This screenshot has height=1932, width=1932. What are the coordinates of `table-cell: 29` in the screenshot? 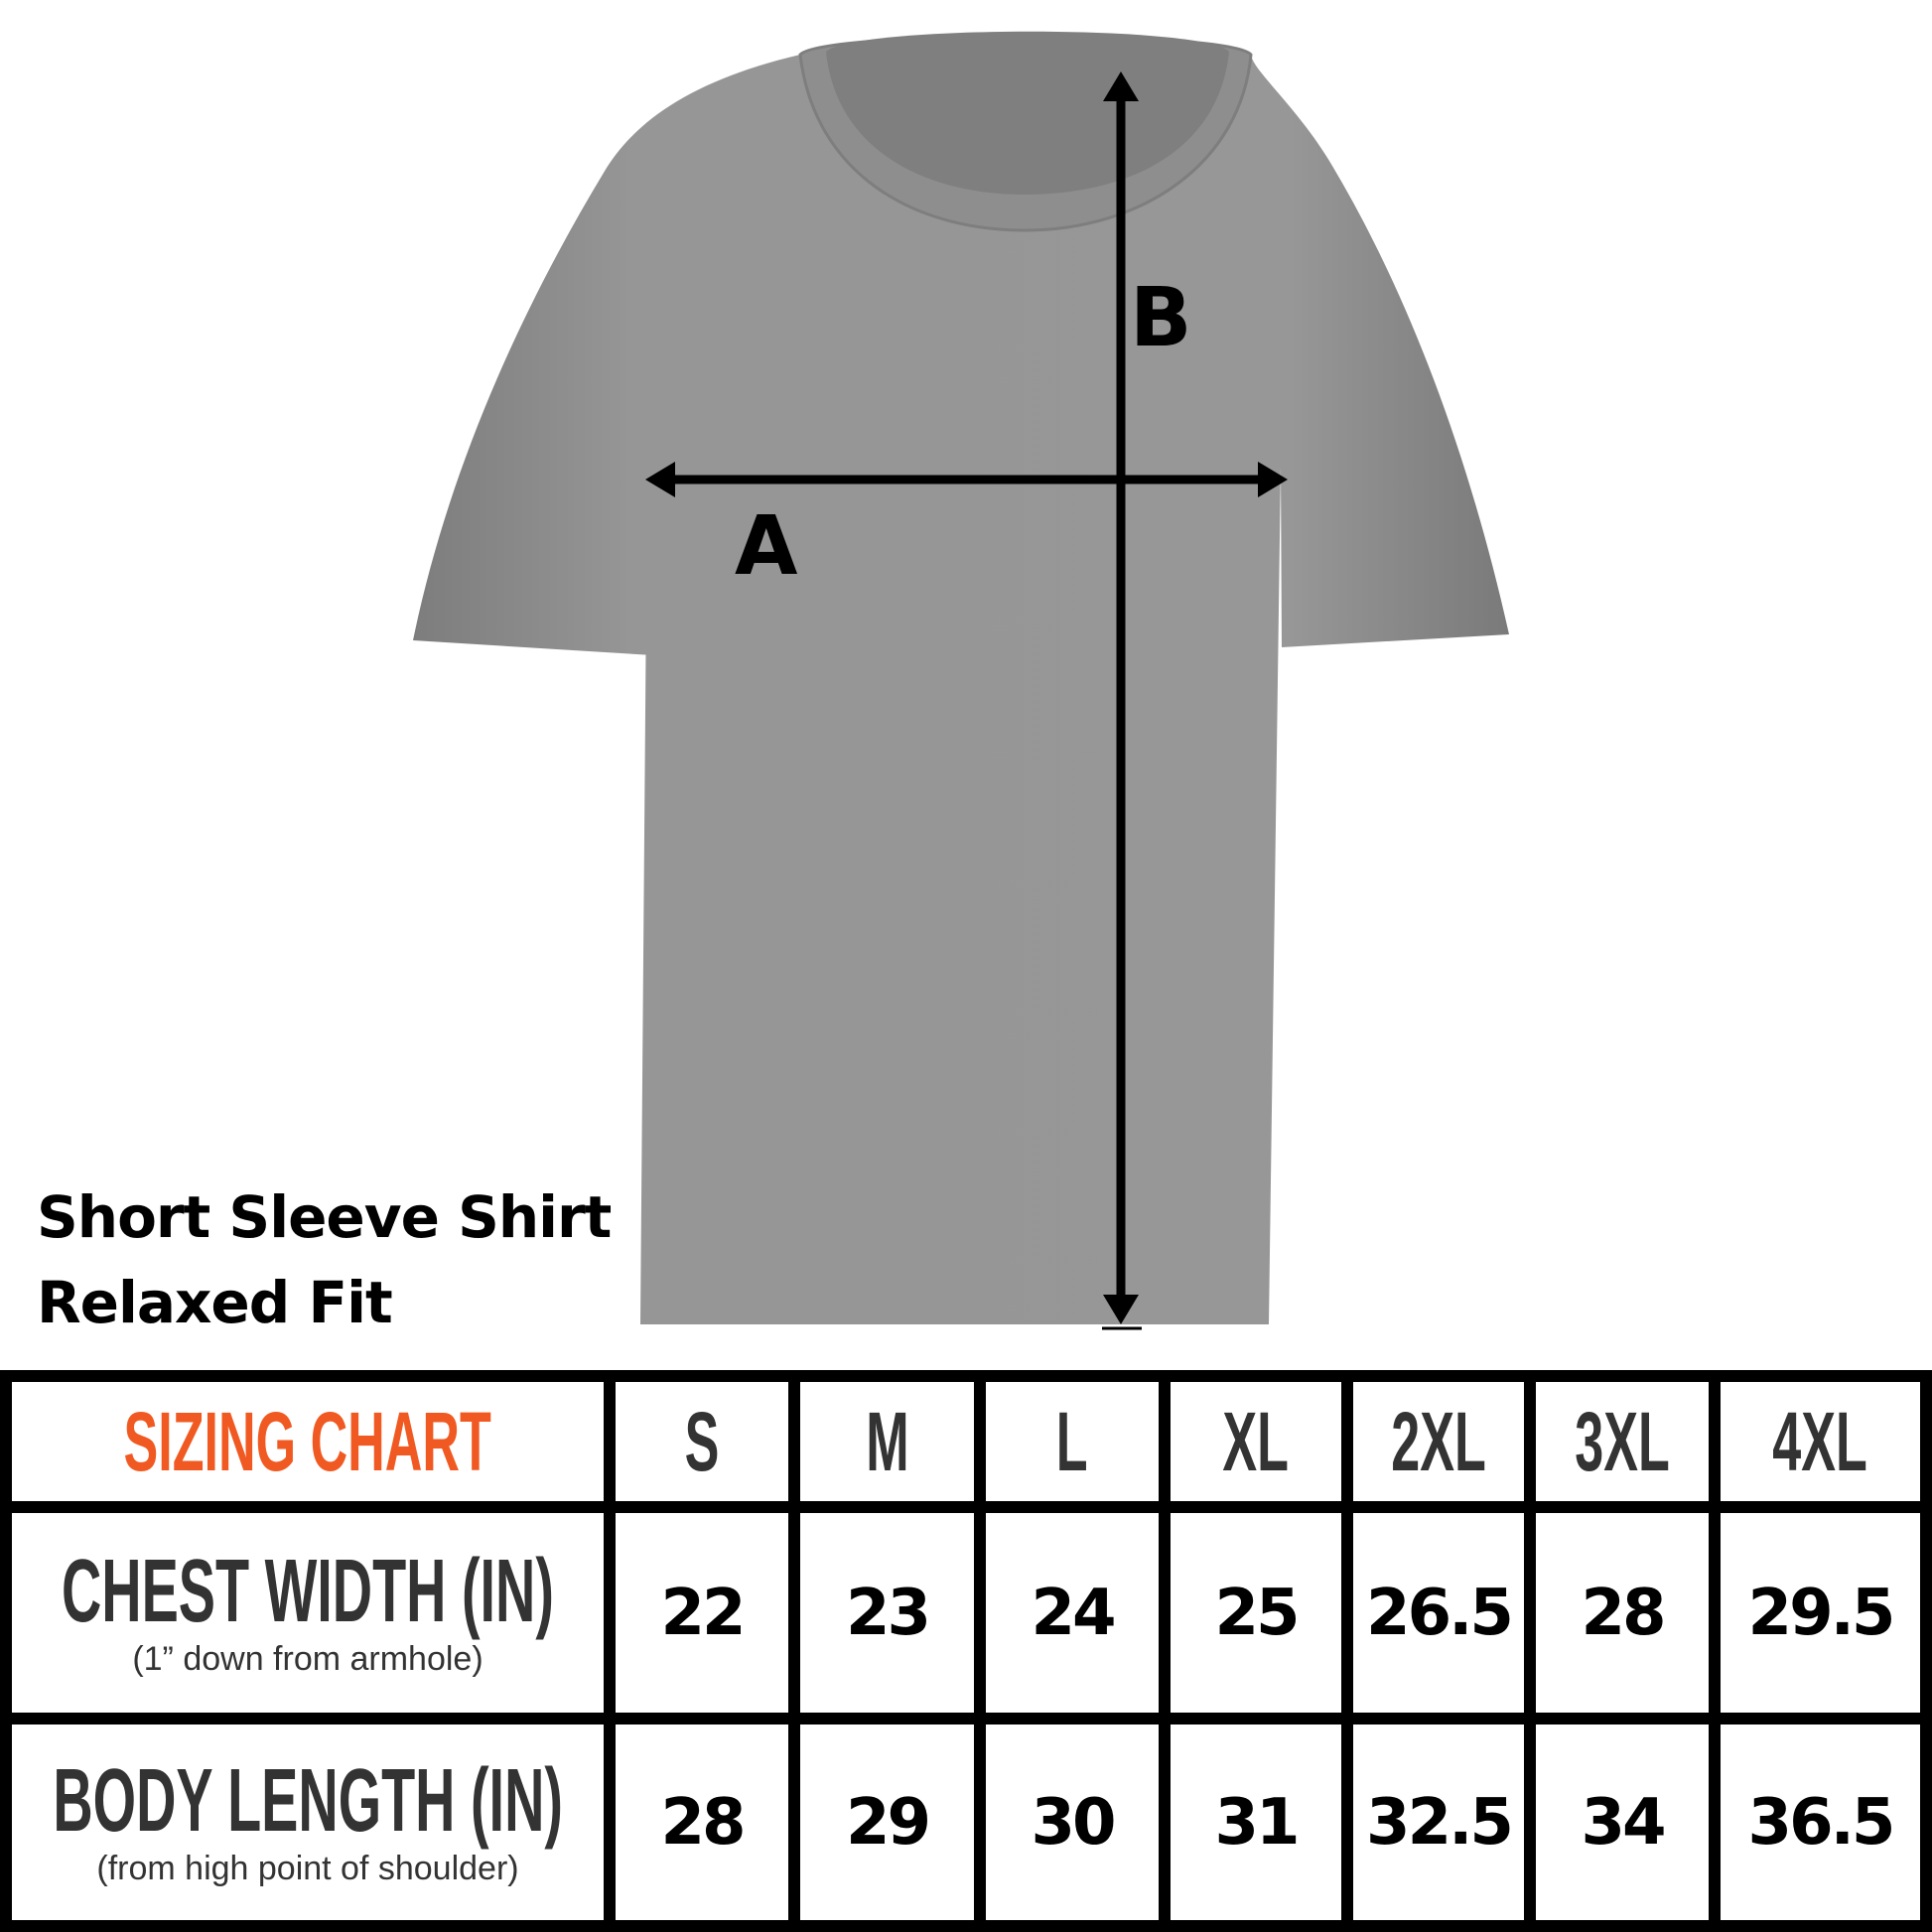 It's located at (887, 1823).